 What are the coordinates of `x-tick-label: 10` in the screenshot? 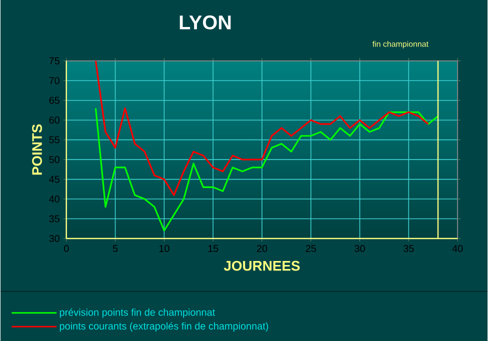 It's located at (164, 248).